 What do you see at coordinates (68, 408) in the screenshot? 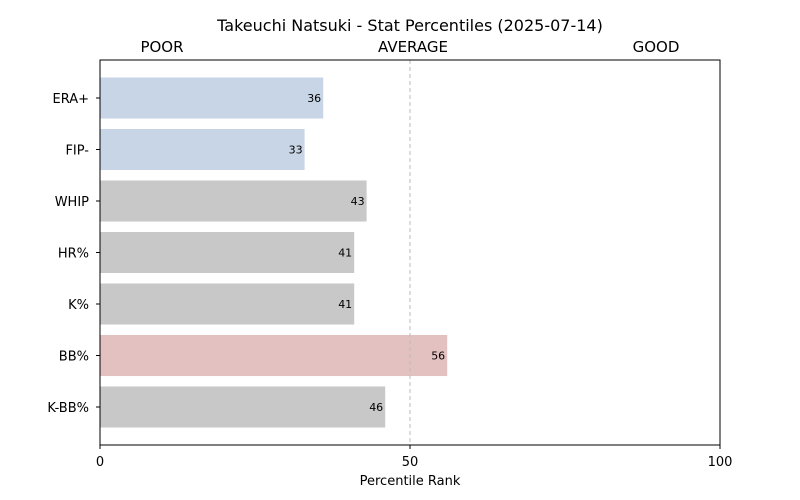
I see `y-tick-label-k-bb: K-BB%` at bounding box center [68, 408].